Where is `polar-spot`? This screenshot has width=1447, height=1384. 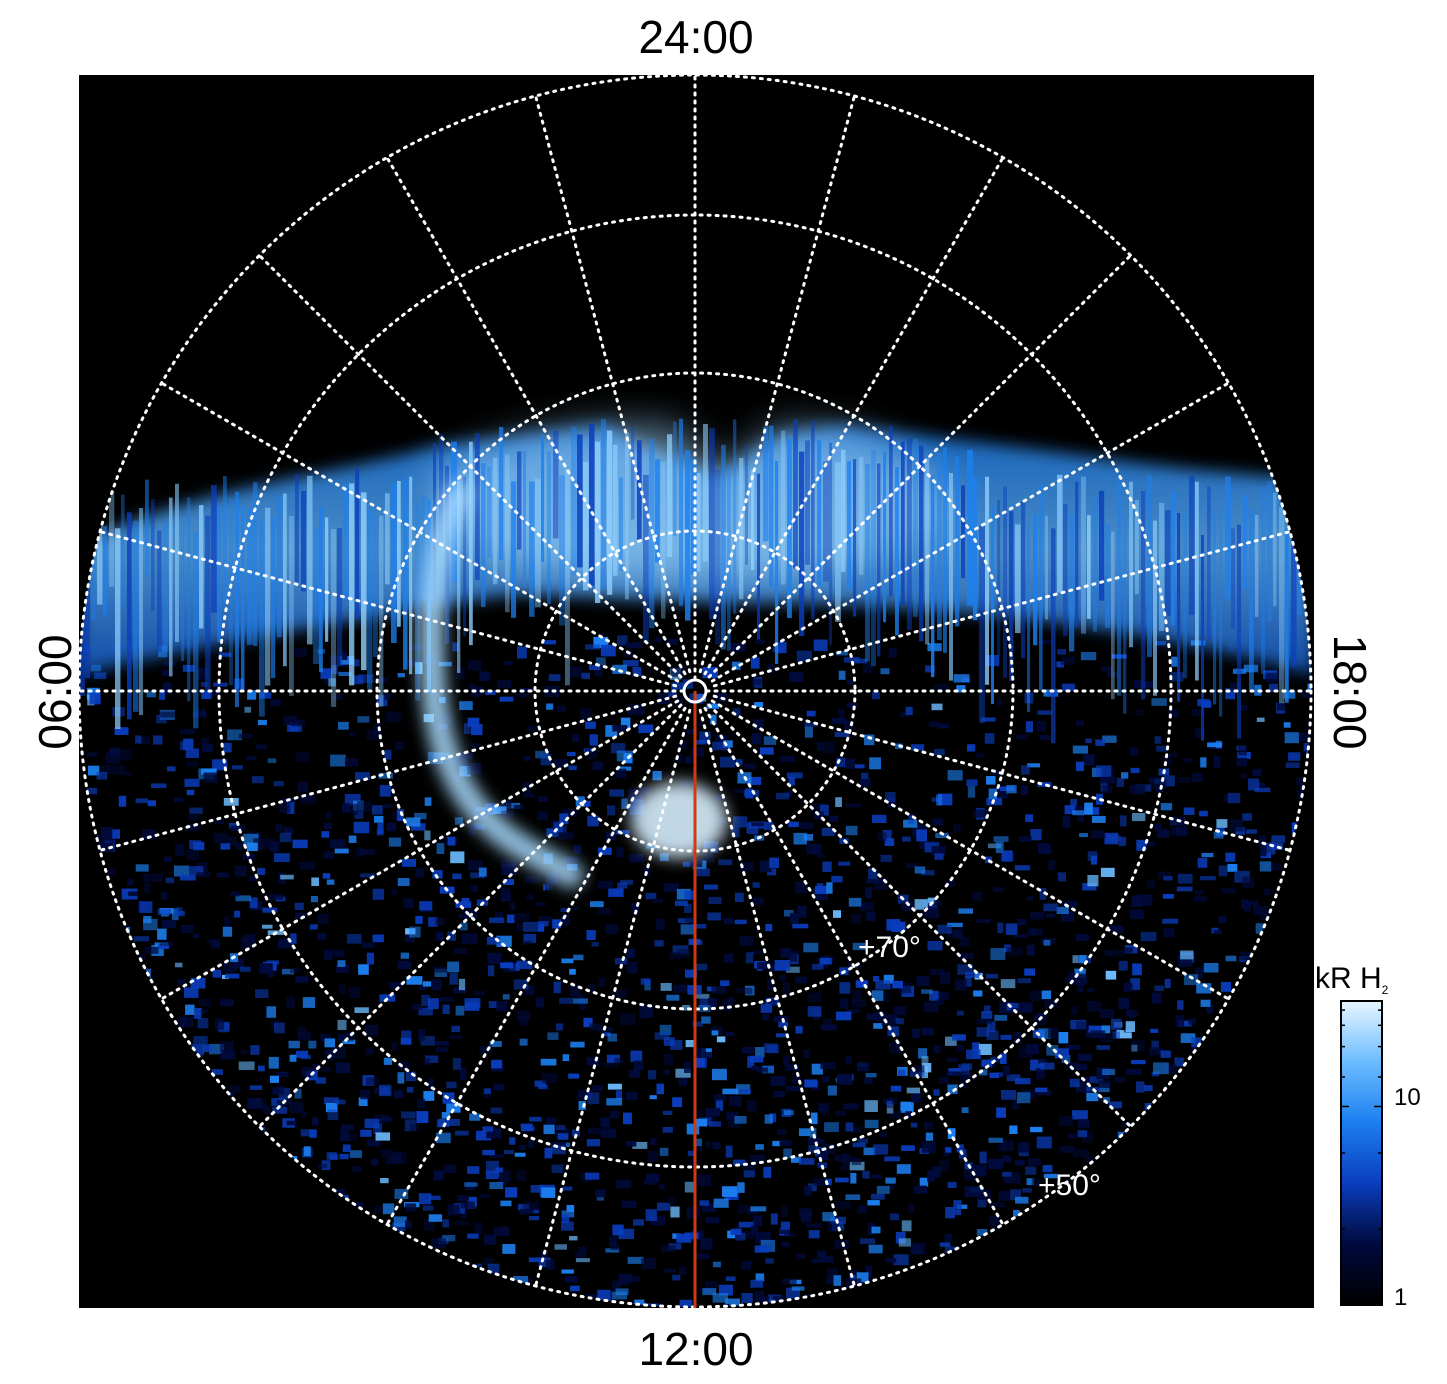 polar-spot is located at coordinates (679, 820).